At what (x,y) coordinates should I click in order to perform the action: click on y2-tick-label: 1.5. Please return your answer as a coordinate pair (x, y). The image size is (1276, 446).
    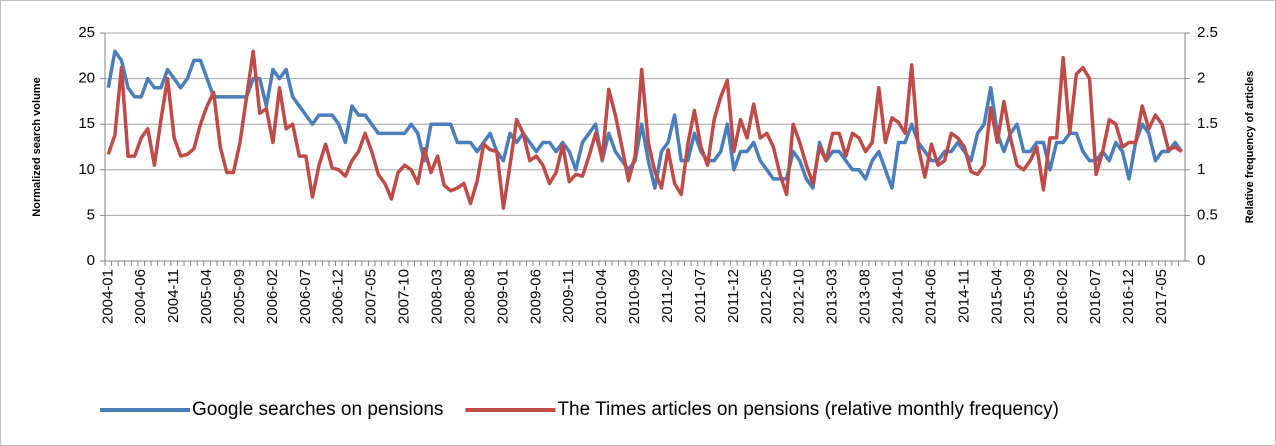
    Looking at the image, I should click on (1207, 123).